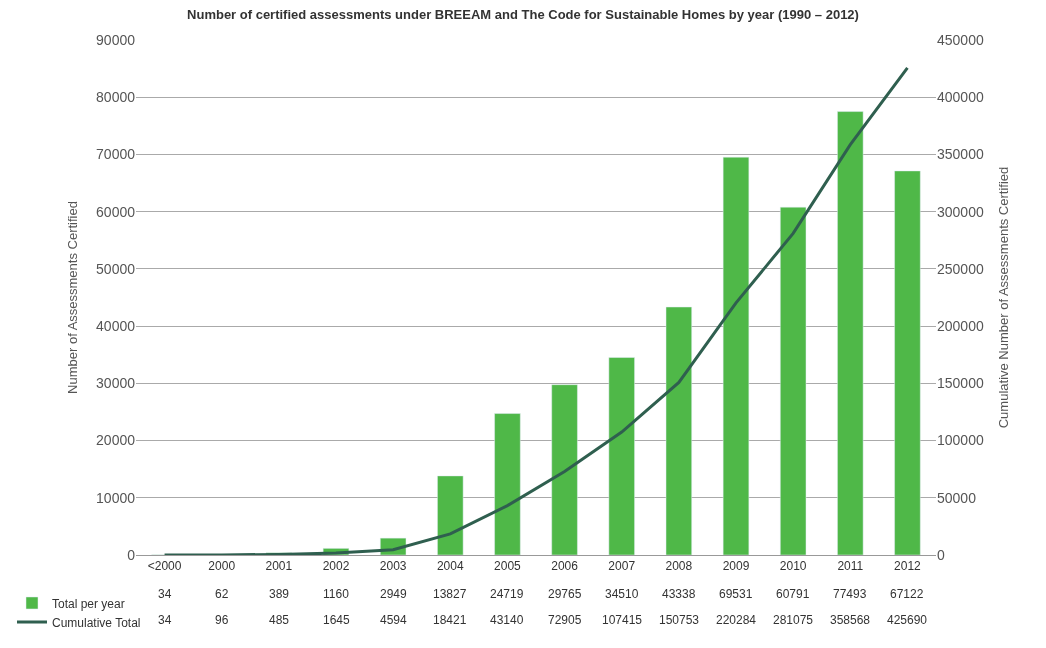  I want to click on y-tick-label: 80000, so click(116, 97).